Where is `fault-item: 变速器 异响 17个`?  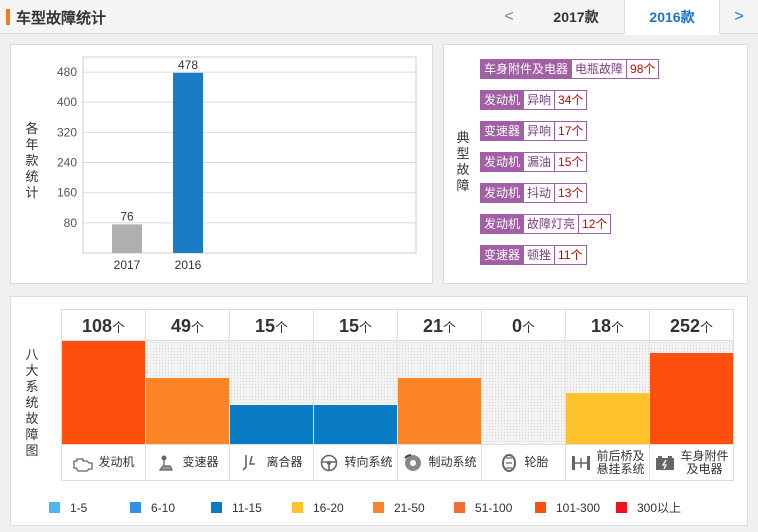 fault-item: 变速器 异响 17个 is located at coordinates (569, 131).